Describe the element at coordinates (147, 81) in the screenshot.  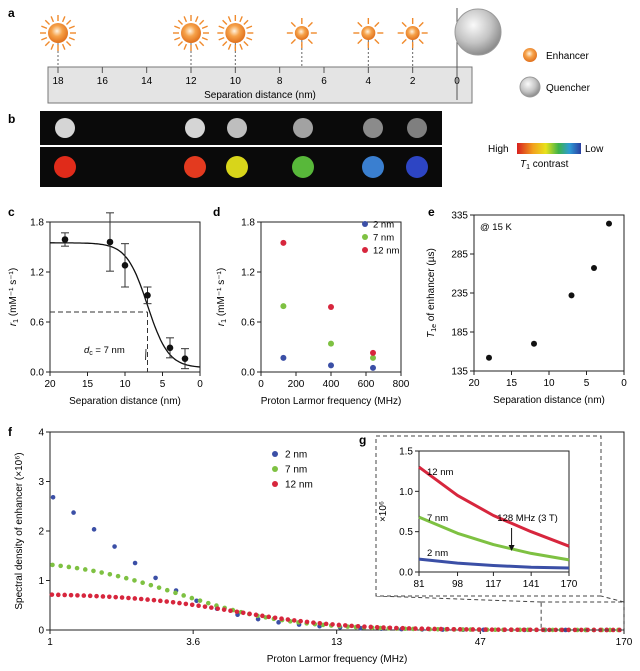
I see `ruler-tick-label: 14` at that location.